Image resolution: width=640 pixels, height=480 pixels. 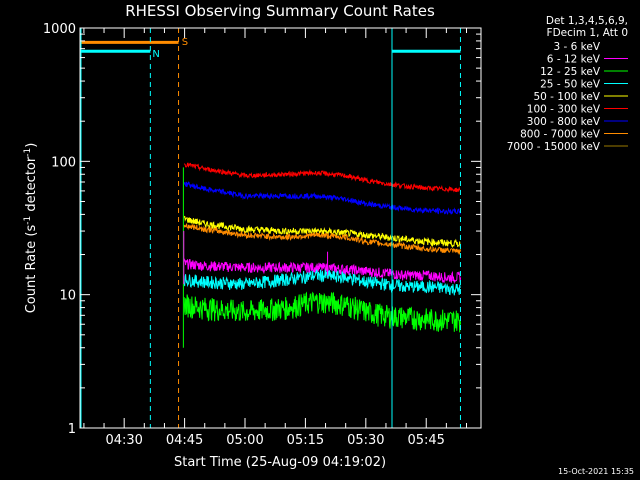 What do you see at coordinates (596, 471) in the screenshot?
I see `timestamp-label: 15-Oct-2021 15:35` at bounding box center [596, 471].